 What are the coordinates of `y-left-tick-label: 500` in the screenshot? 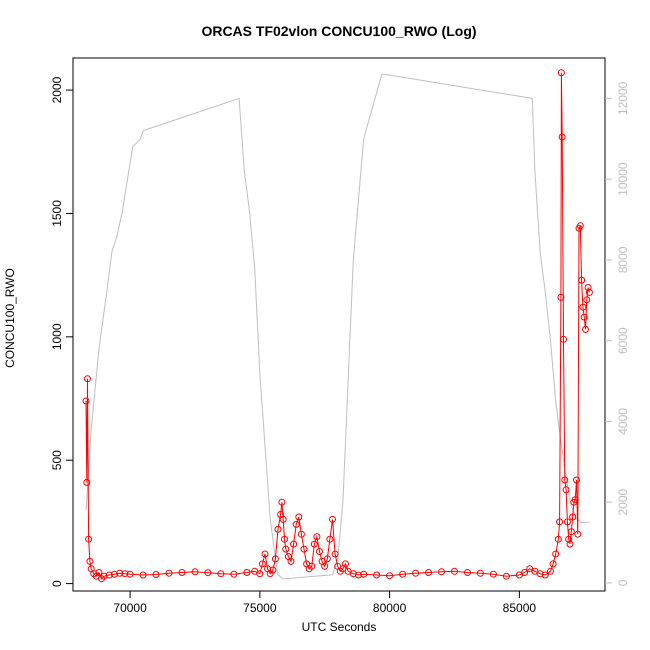 It's located at (57, 460).